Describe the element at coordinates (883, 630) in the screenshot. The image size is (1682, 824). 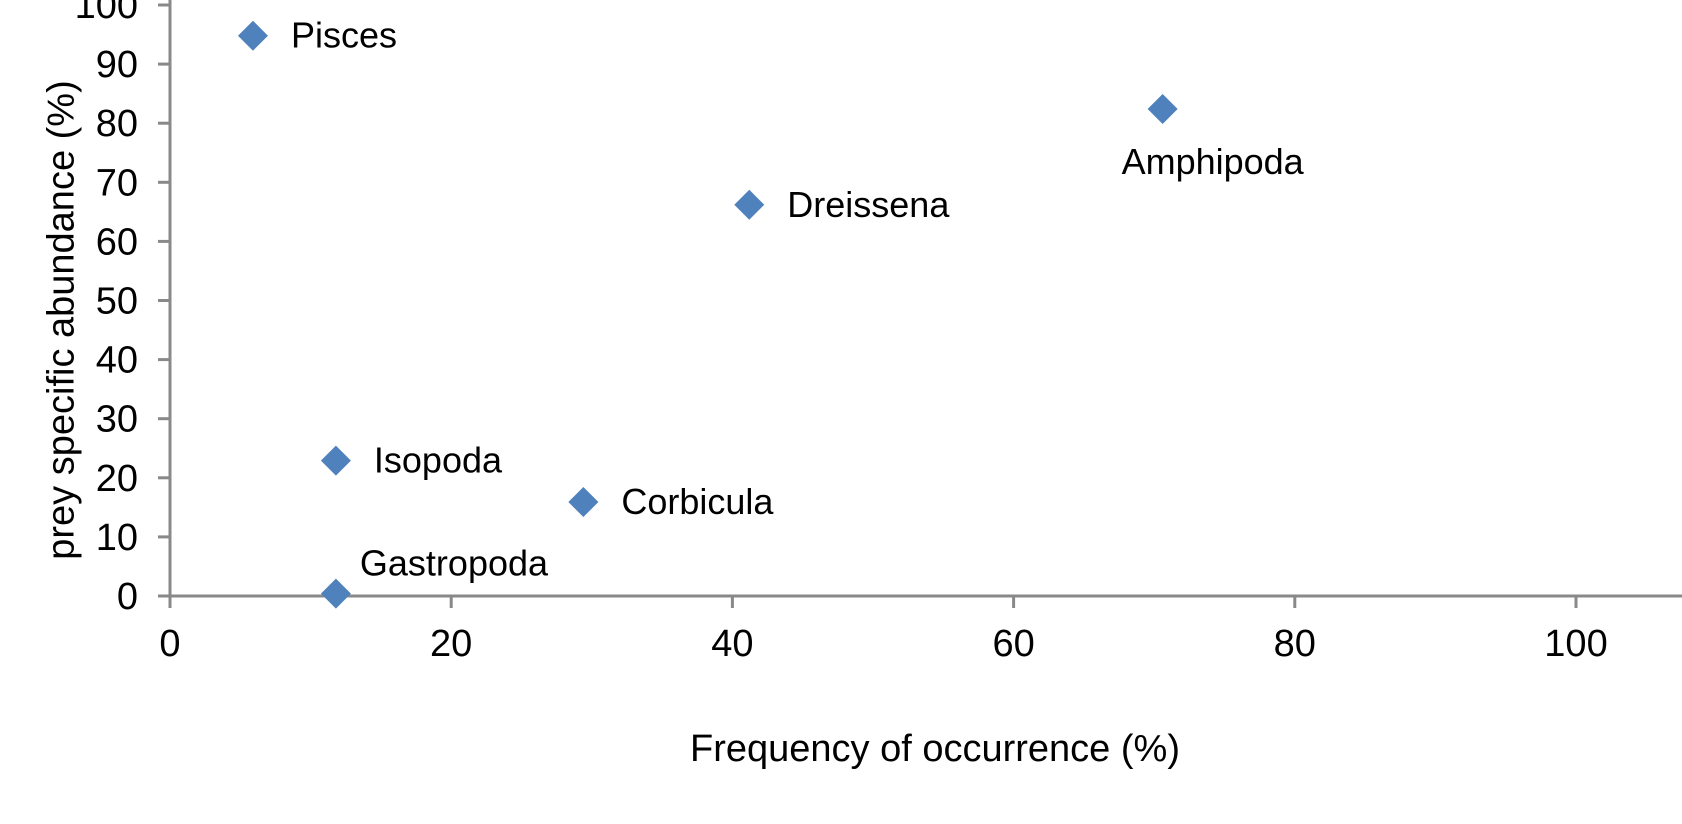
I see `x-axis-ticks: 0 20 40 60 80 100` at that location.